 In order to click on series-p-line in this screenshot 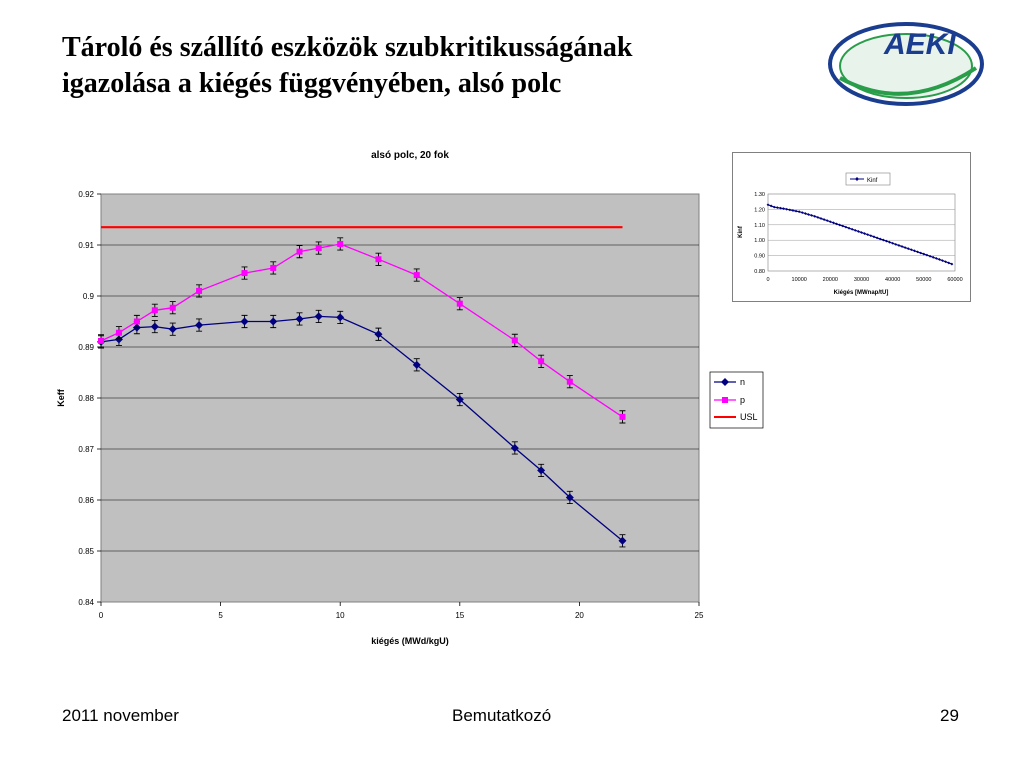, I will do `click(361, 330)`.